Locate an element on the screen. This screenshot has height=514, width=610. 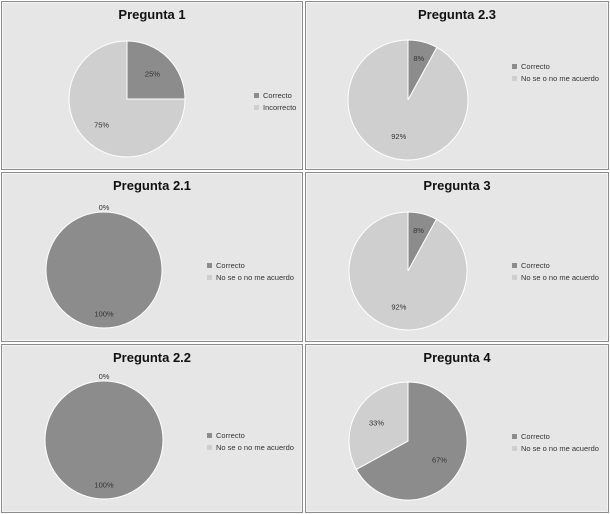
data-label: 75% is located at coordinates (101, 124).